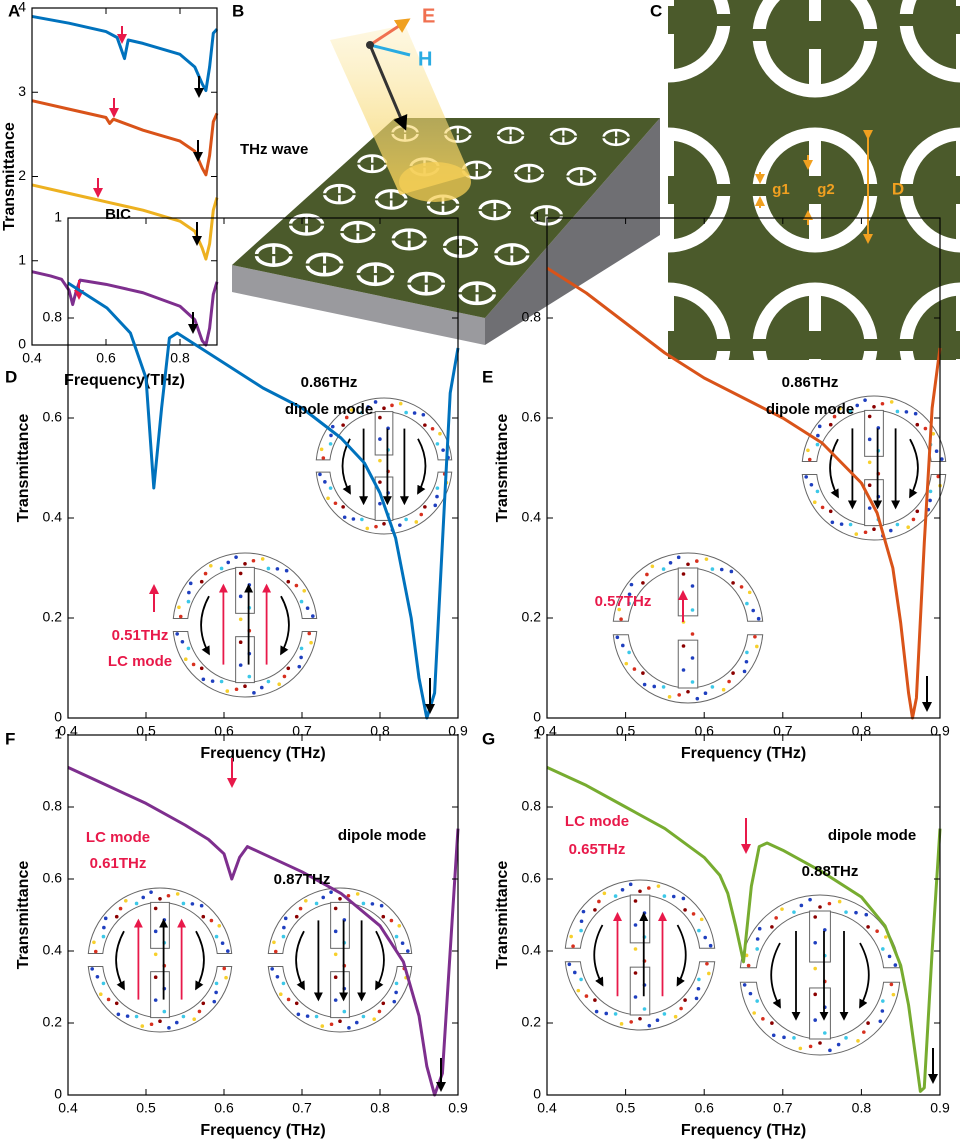 This screenshot has width=969, height=1148. I want to click on y-tick-label: 1, so click(537, 217).